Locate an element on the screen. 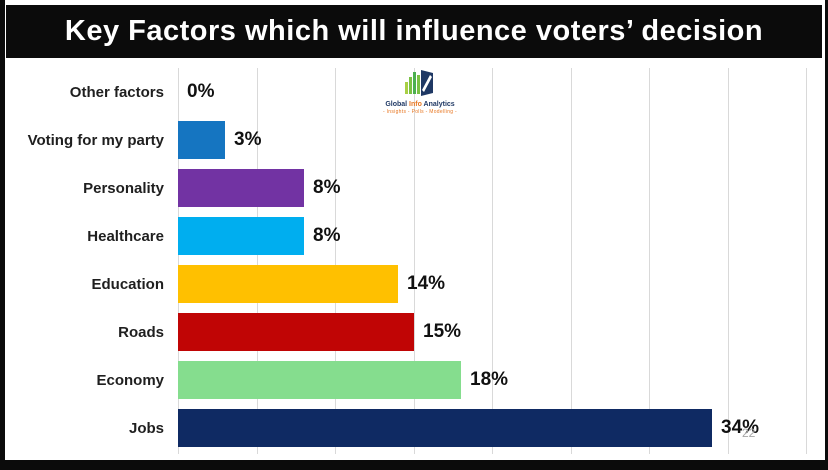 Image resolution: width=828 pixels, height=470 pixels. category-label: Personality is located at coordinates (123, 188).